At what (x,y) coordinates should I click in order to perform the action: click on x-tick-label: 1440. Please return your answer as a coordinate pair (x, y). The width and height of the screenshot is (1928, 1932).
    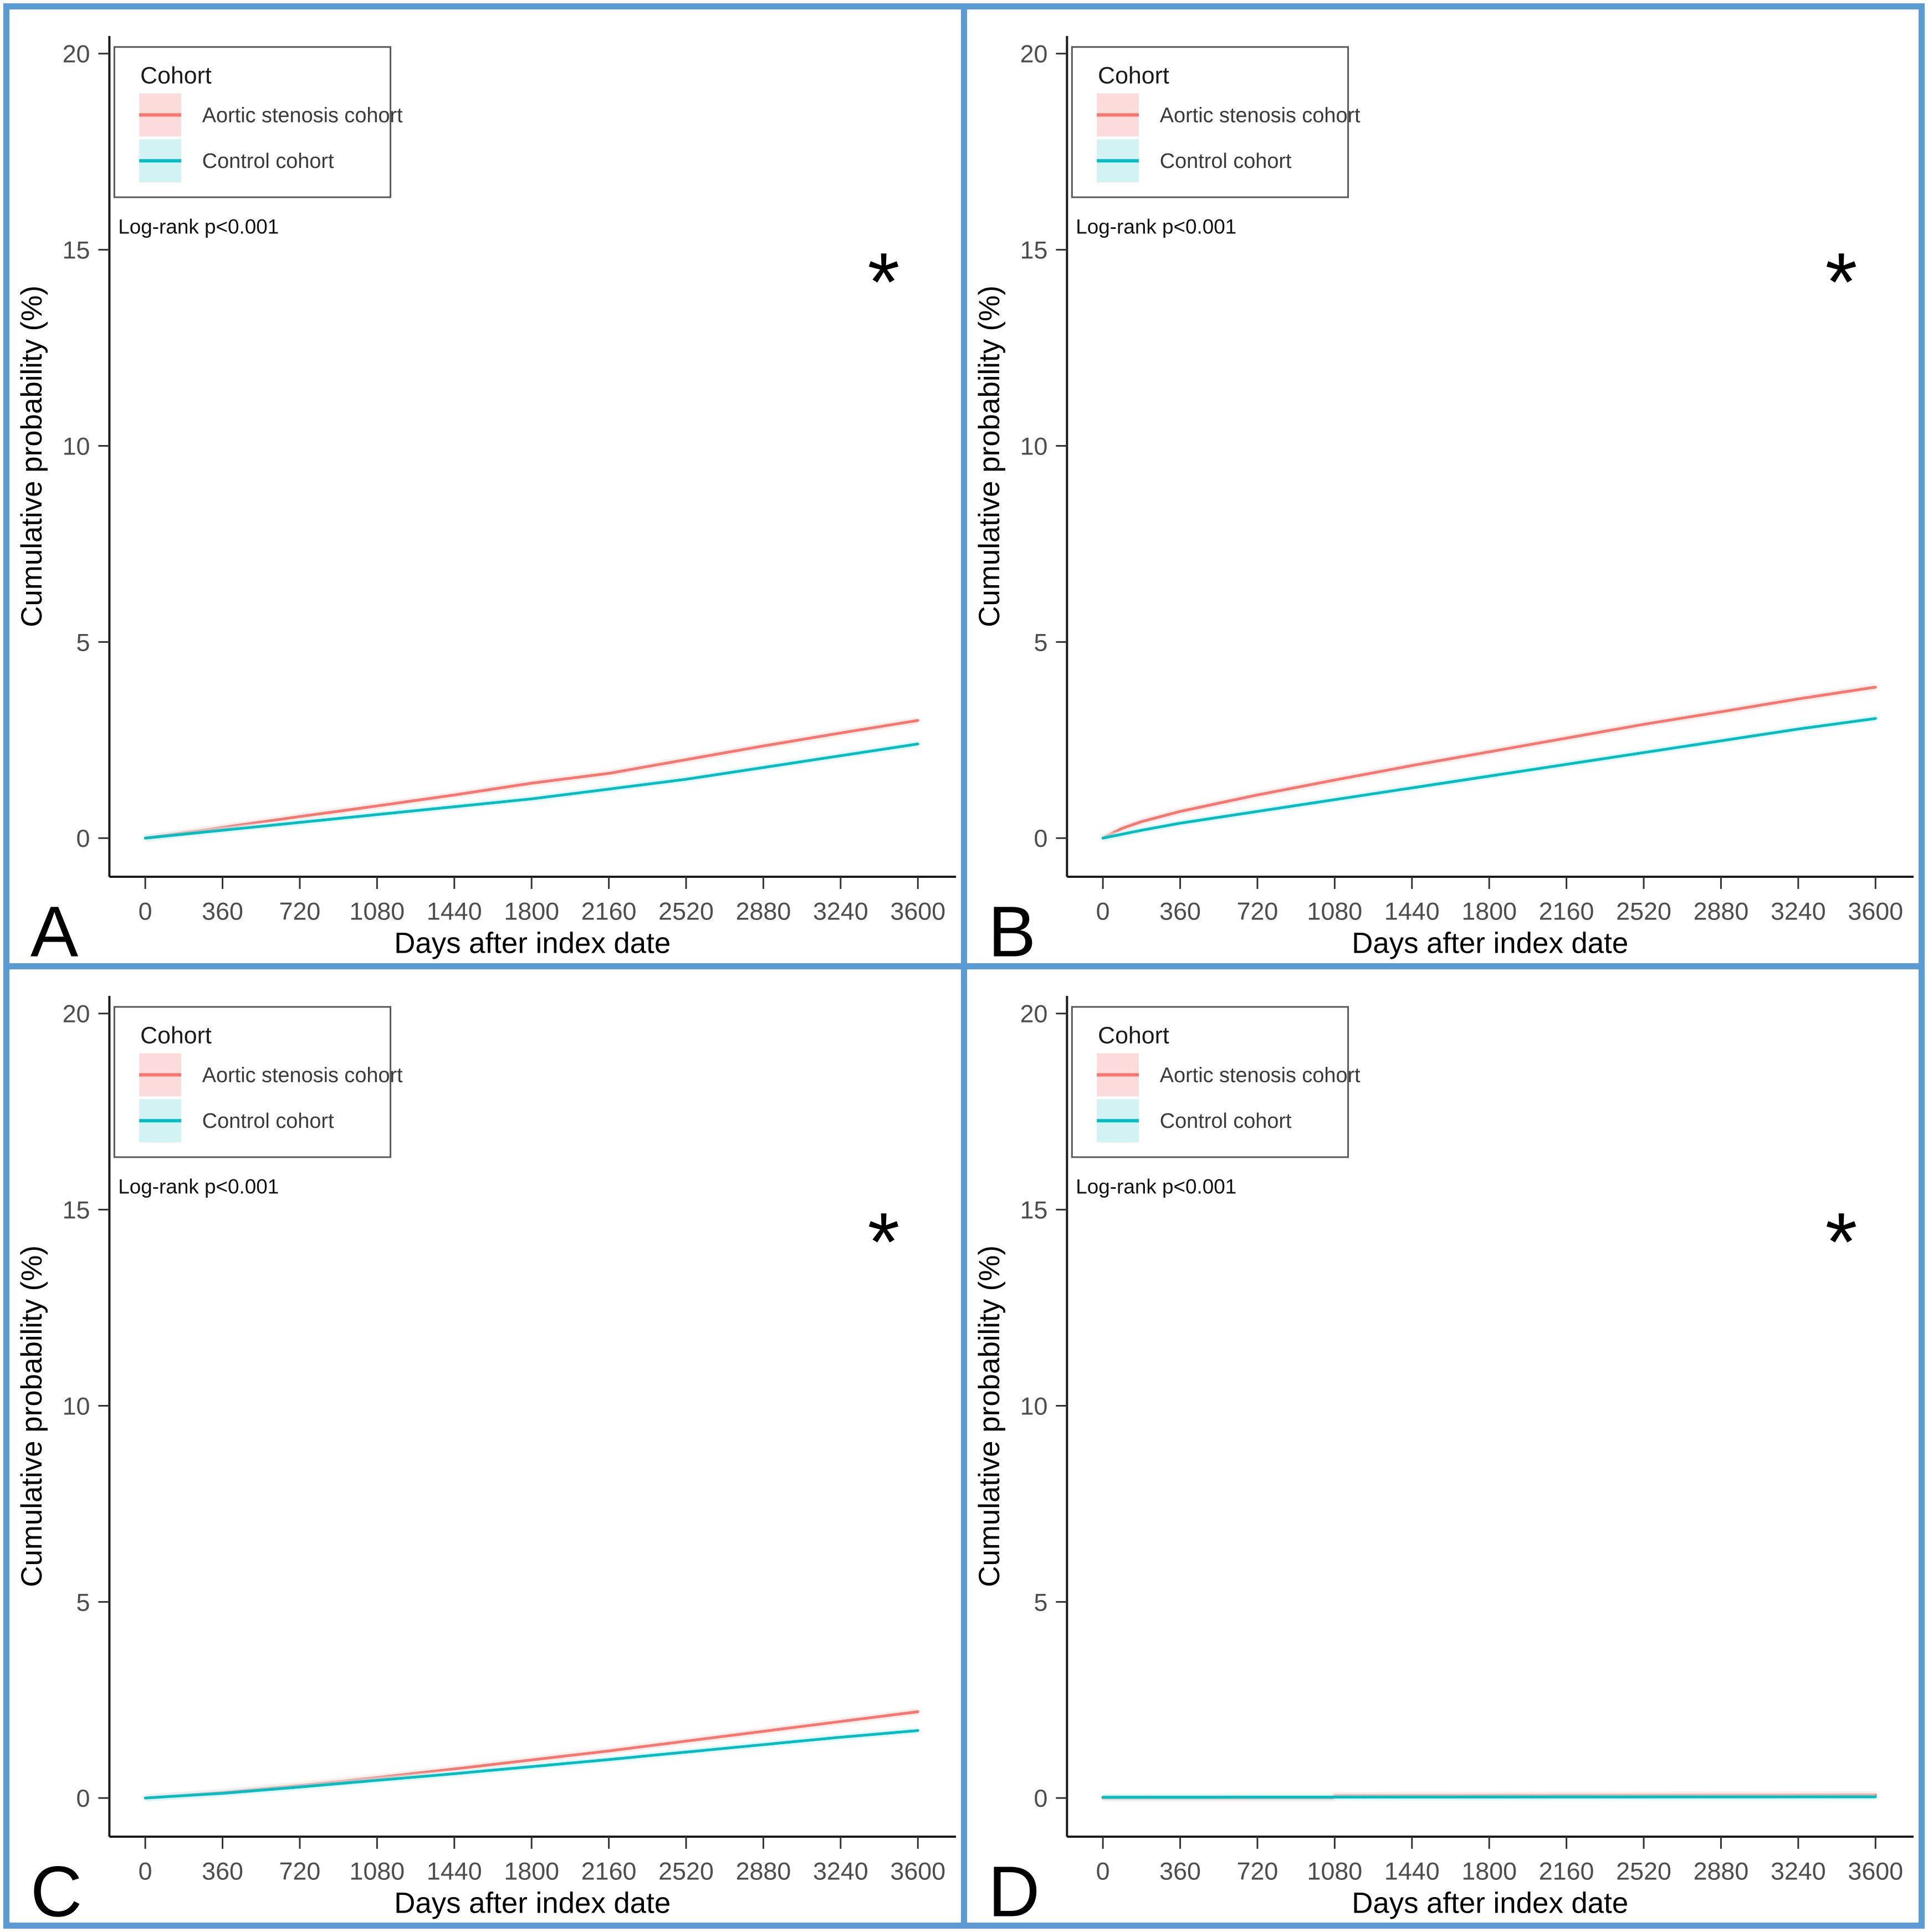
    Looking at the image, I should click on (1412, 912).